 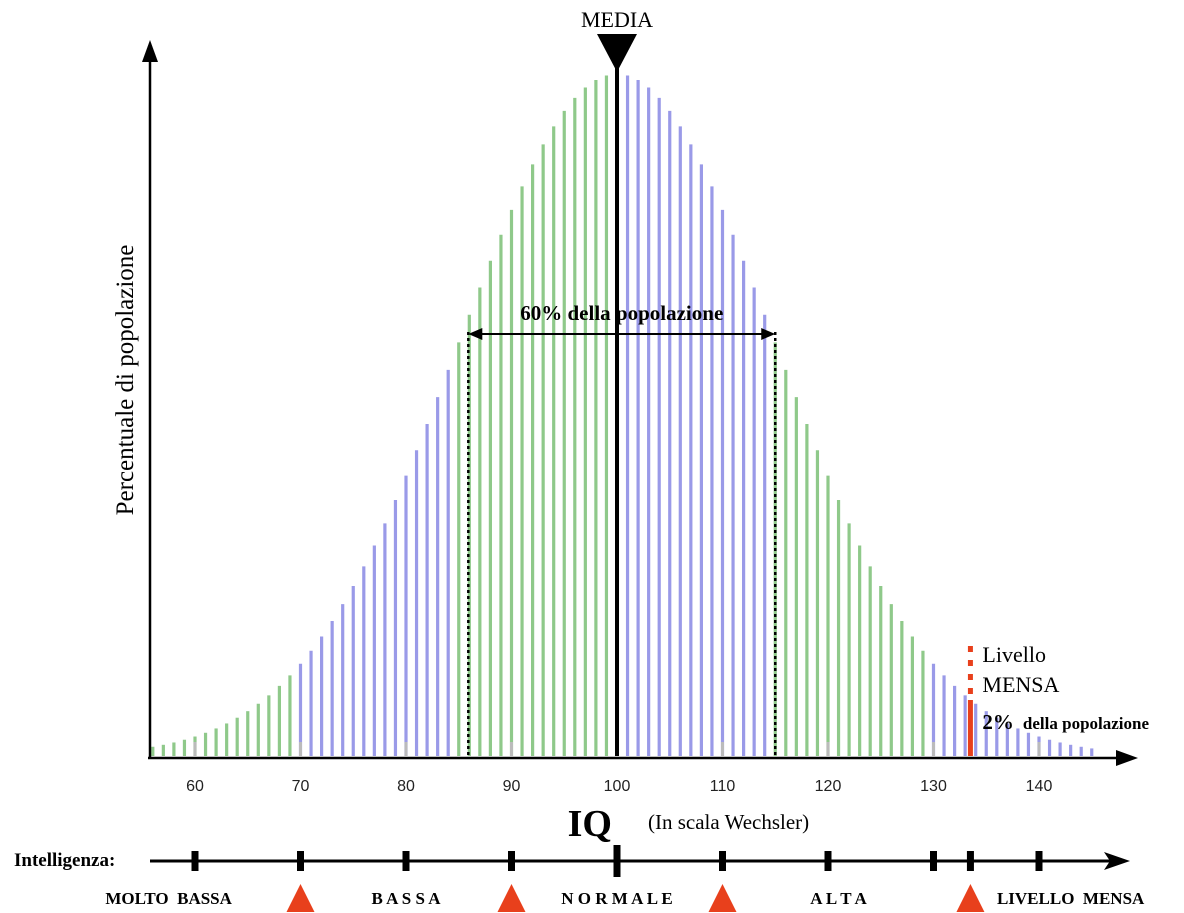 I want to click on x-axis-arrow, so click(x=1127, y=758).